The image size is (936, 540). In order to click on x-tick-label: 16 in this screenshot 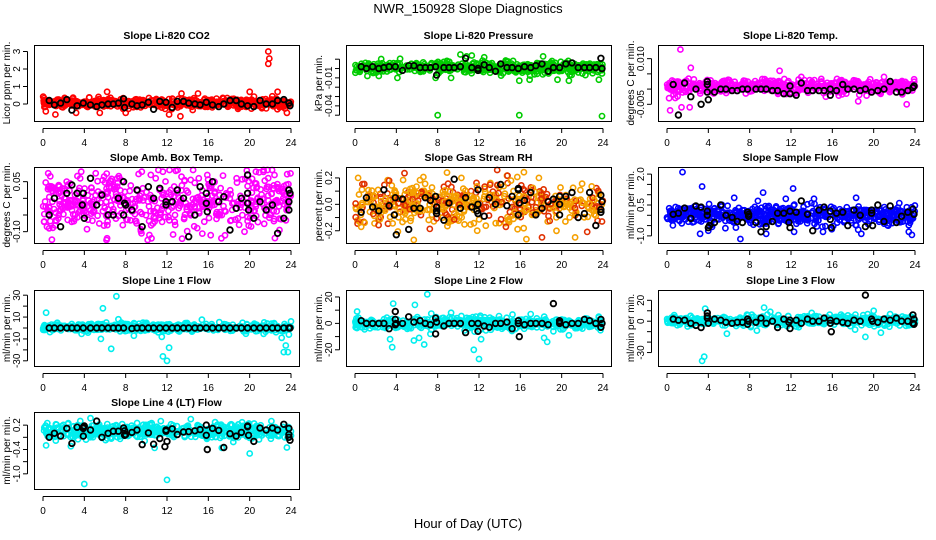, I will do `click(209, 143)`.